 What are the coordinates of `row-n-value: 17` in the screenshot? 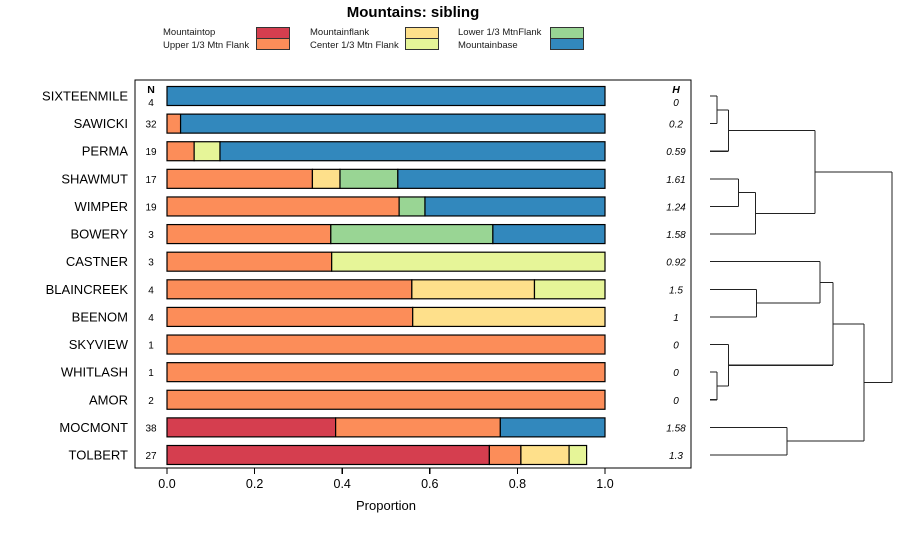 It's located at (151, 180).